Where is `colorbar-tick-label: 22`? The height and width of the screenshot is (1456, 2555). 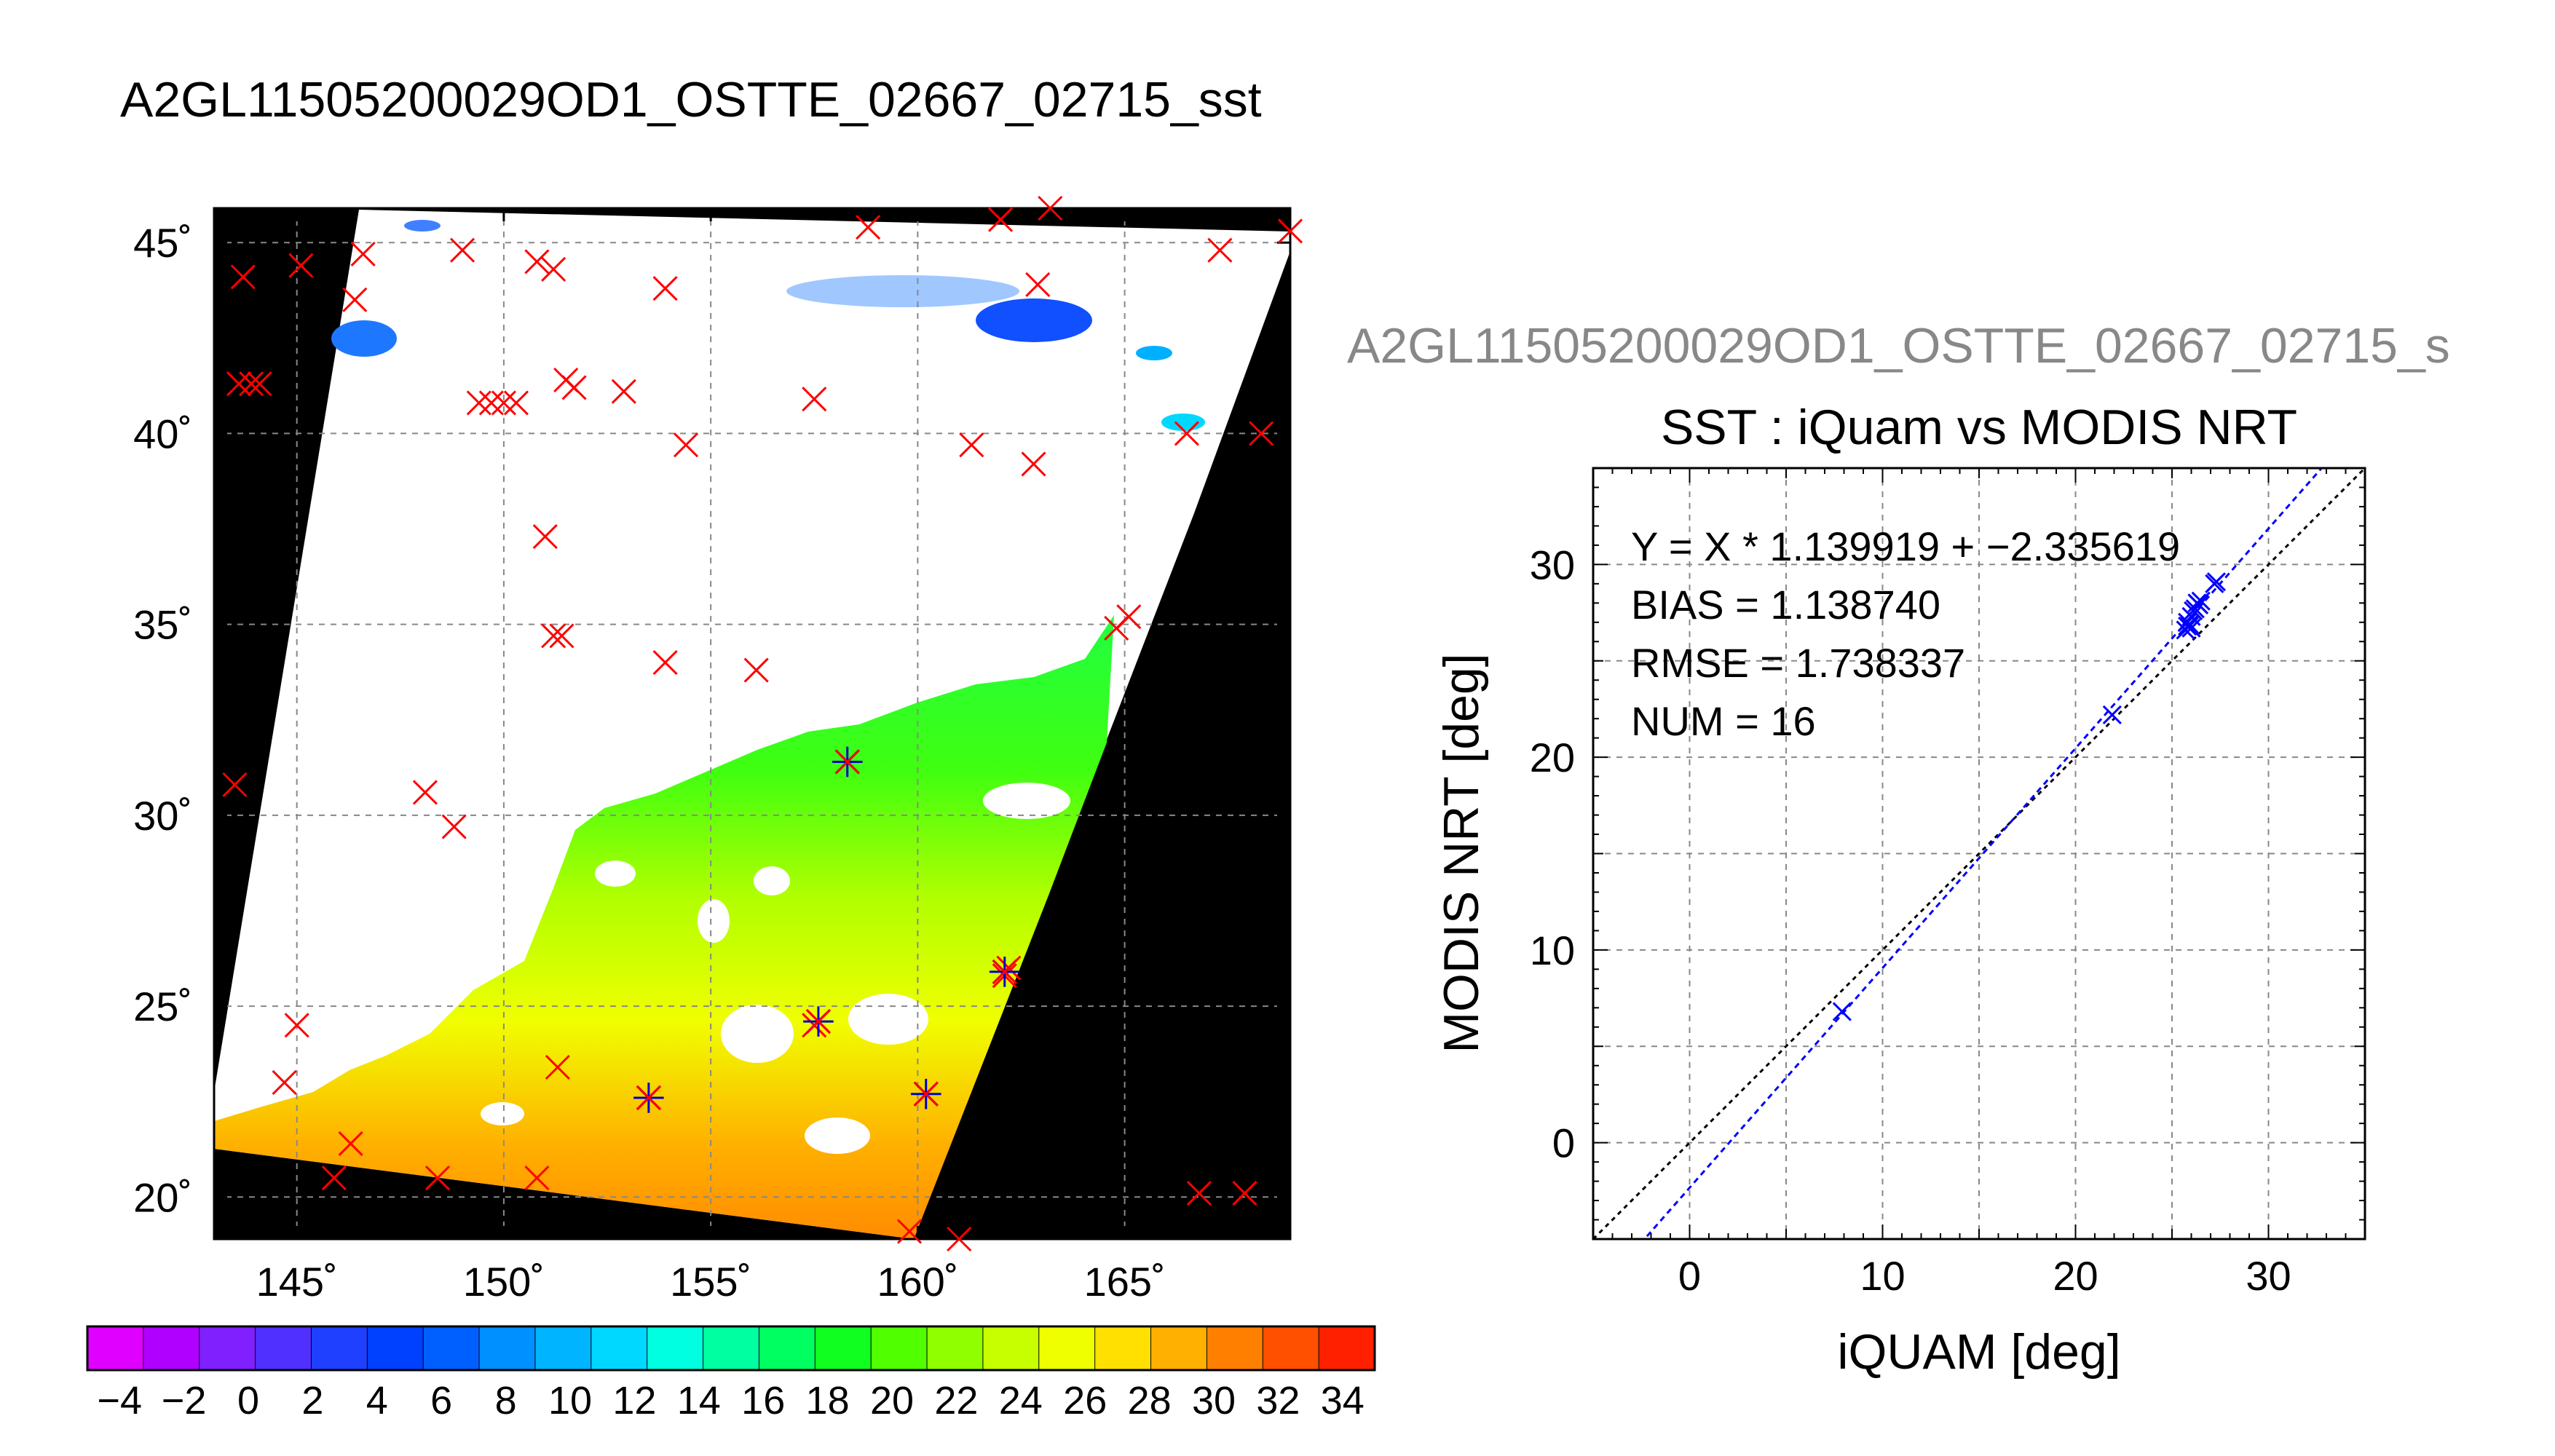 colorbar-tick-label: 22 is located at coordinates (956, 1401).